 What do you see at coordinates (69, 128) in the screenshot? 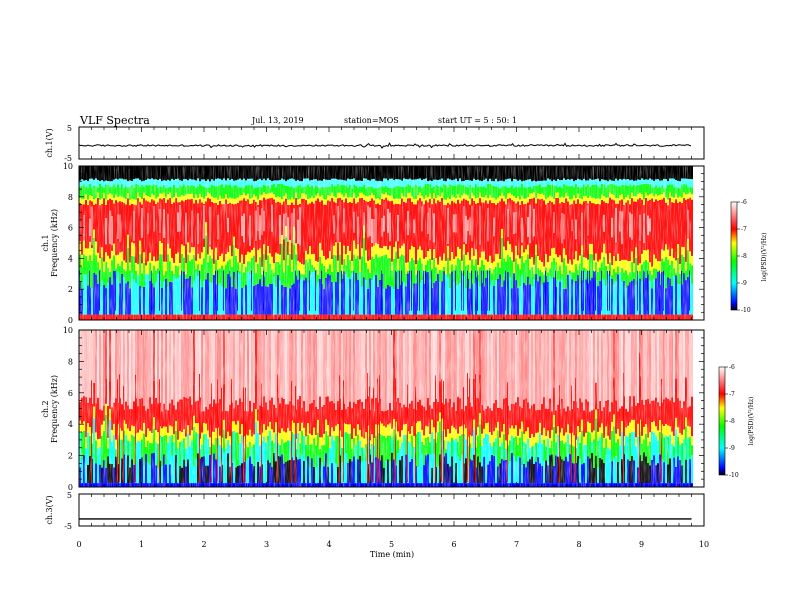
I see `ch1-ytick-top: 5` at bounding box center [69, 128].